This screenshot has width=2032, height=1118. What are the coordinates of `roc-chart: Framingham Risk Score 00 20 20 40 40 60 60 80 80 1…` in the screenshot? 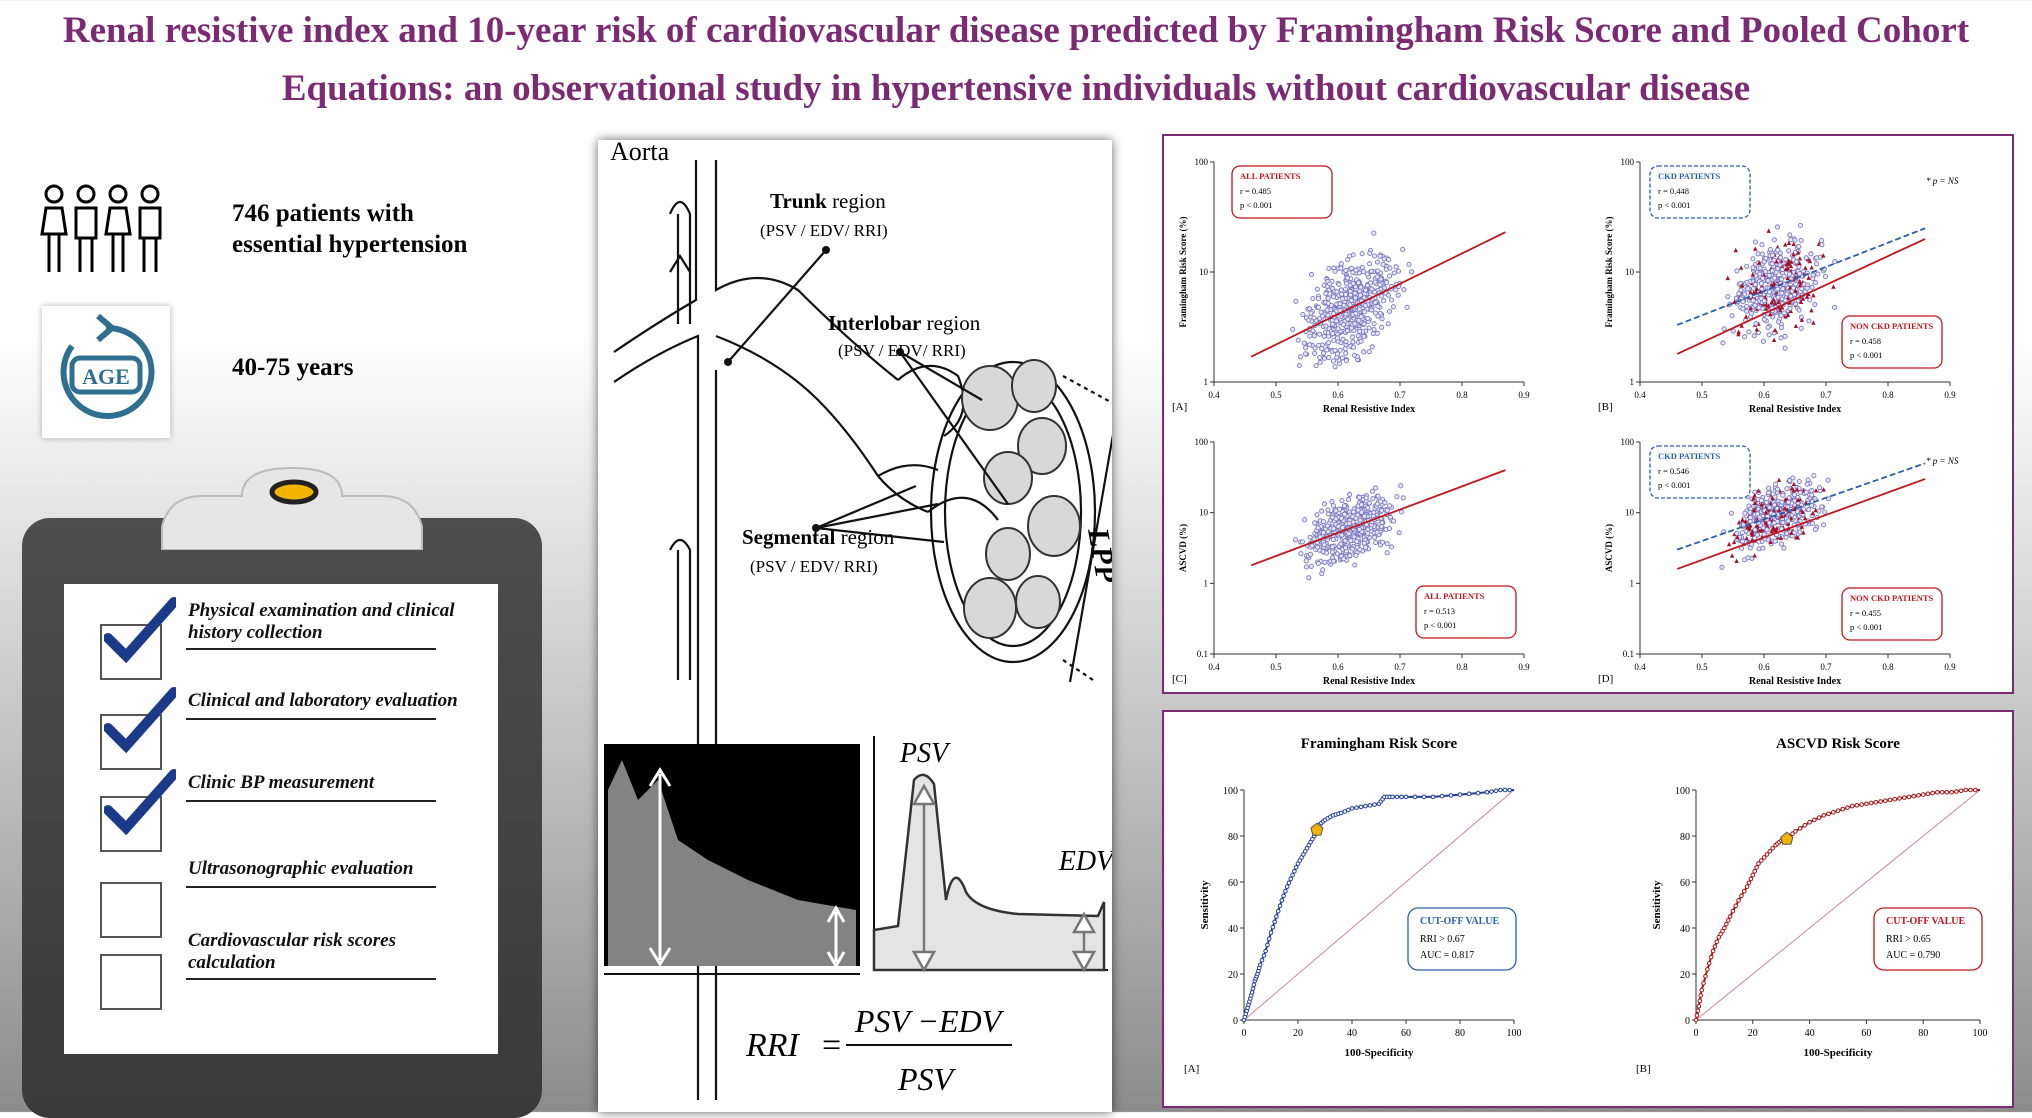 It's located at (1353, 905).